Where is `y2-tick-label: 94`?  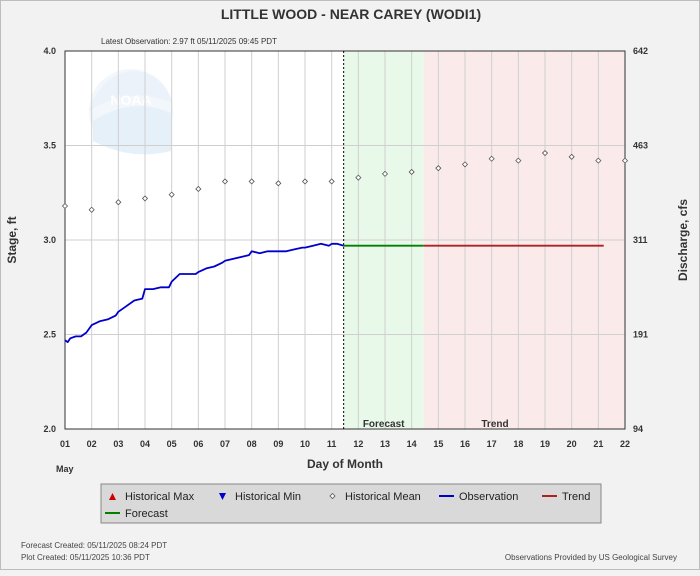
y2-tick-label: 94 is located at coordinates (638, 429).